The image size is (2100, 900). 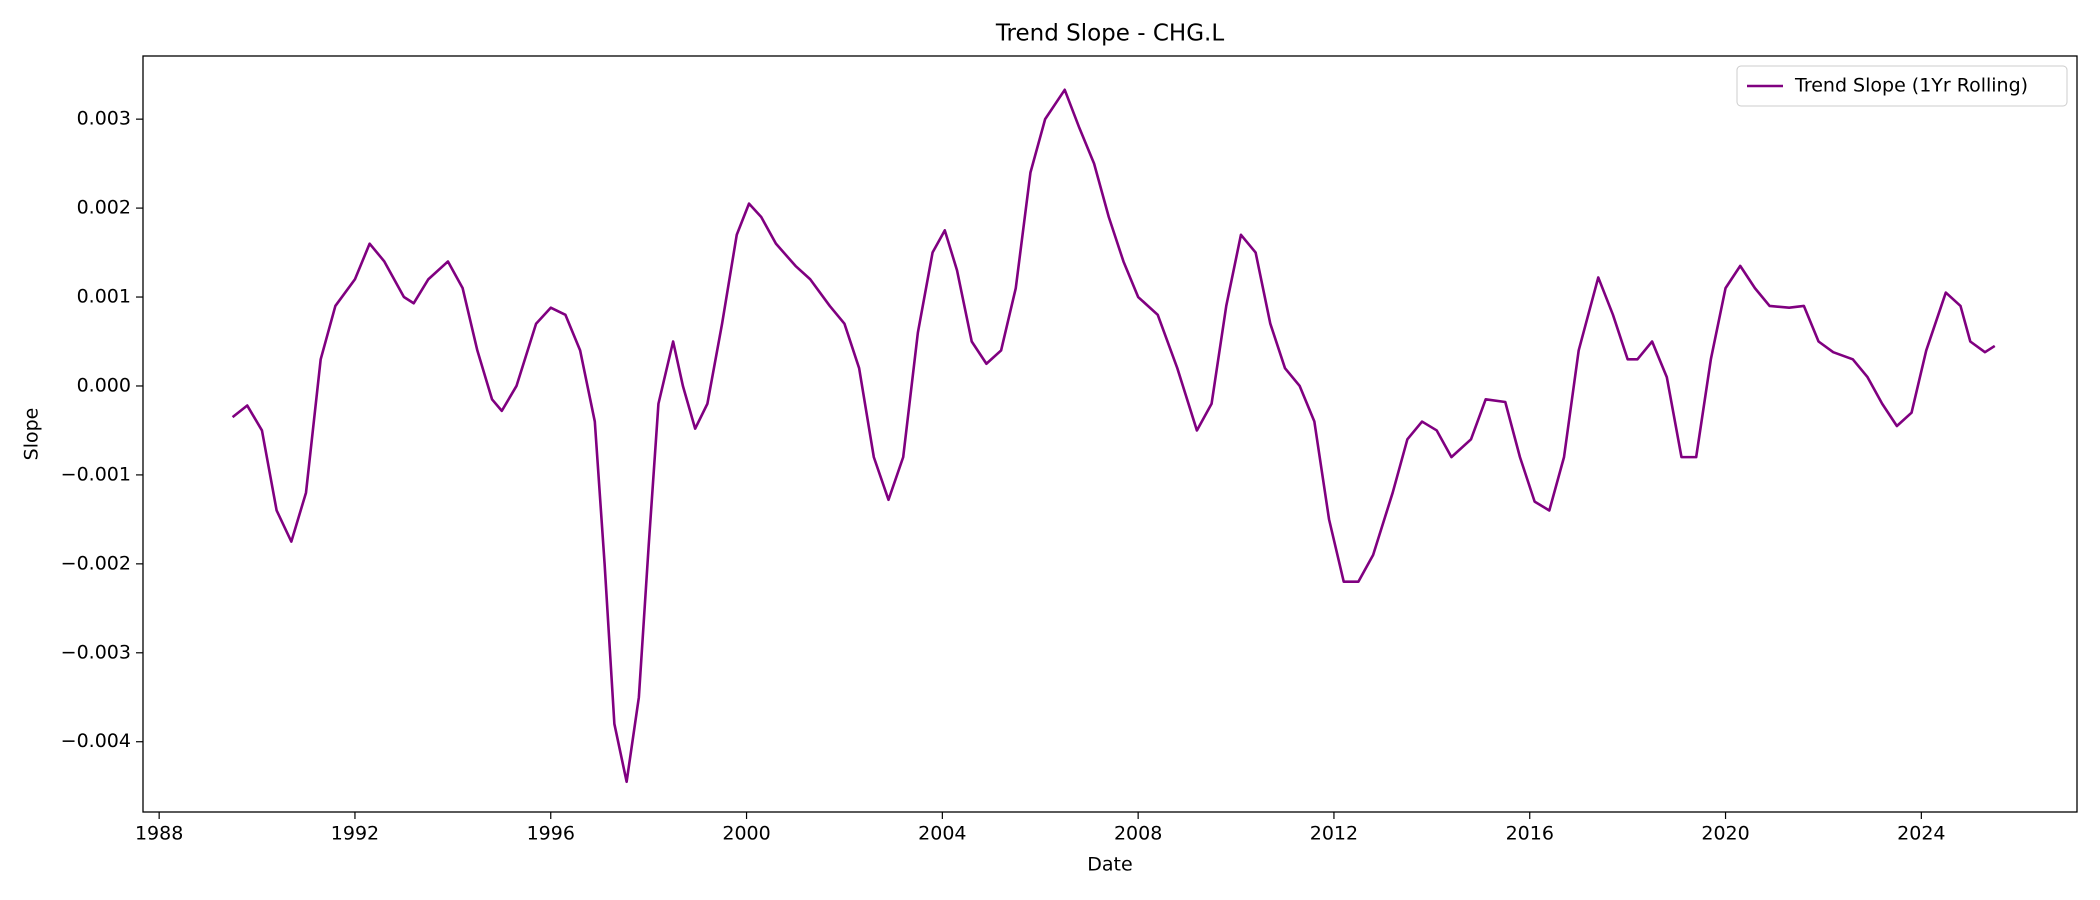 I want to click on chart-title: Trend Slope - CHG.L, so click(x=1109, y=34).